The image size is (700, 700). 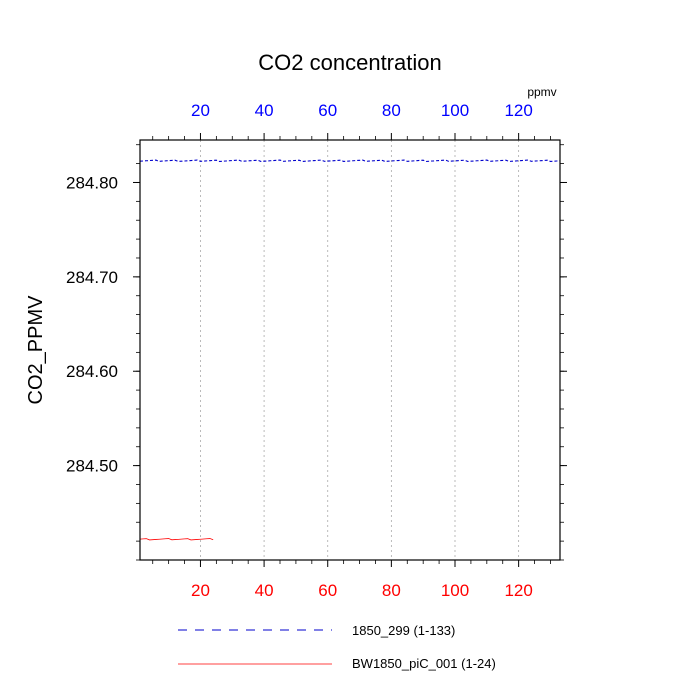 I want to click on legend-label-series-1: 1850_299 (1-133), so click(x=403, y=630).